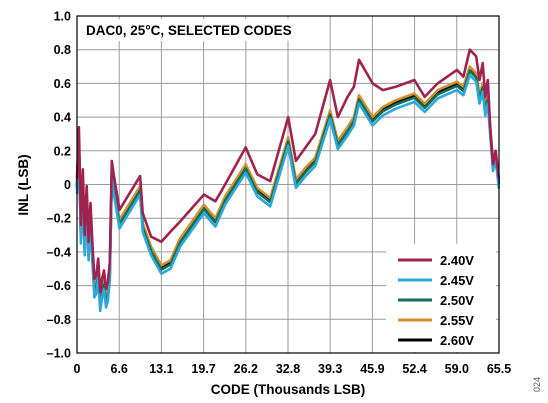 This screenshot has width=548, height=403. Describe the element at coordinates (246, 369) in the screenshot. I see `x-tick-label: 26.2` at that location.